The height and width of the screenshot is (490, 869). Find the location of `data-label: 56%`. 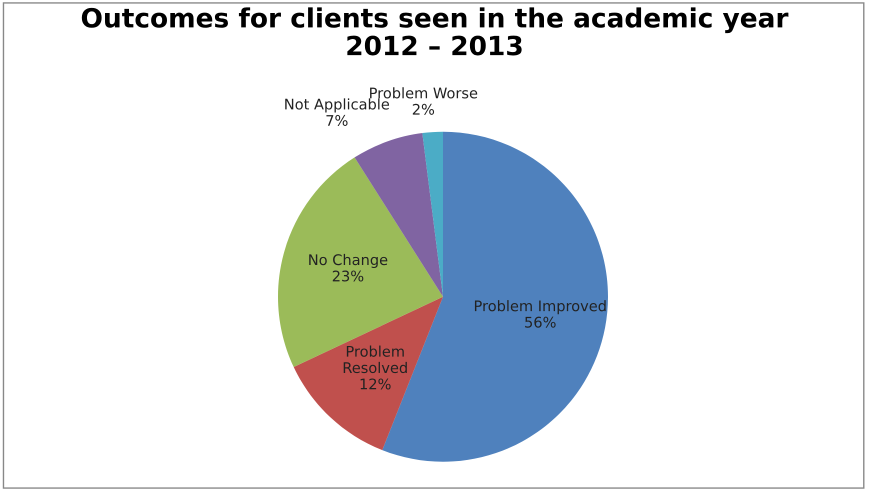

data-label: 56% is located at coordinates (540, 322).